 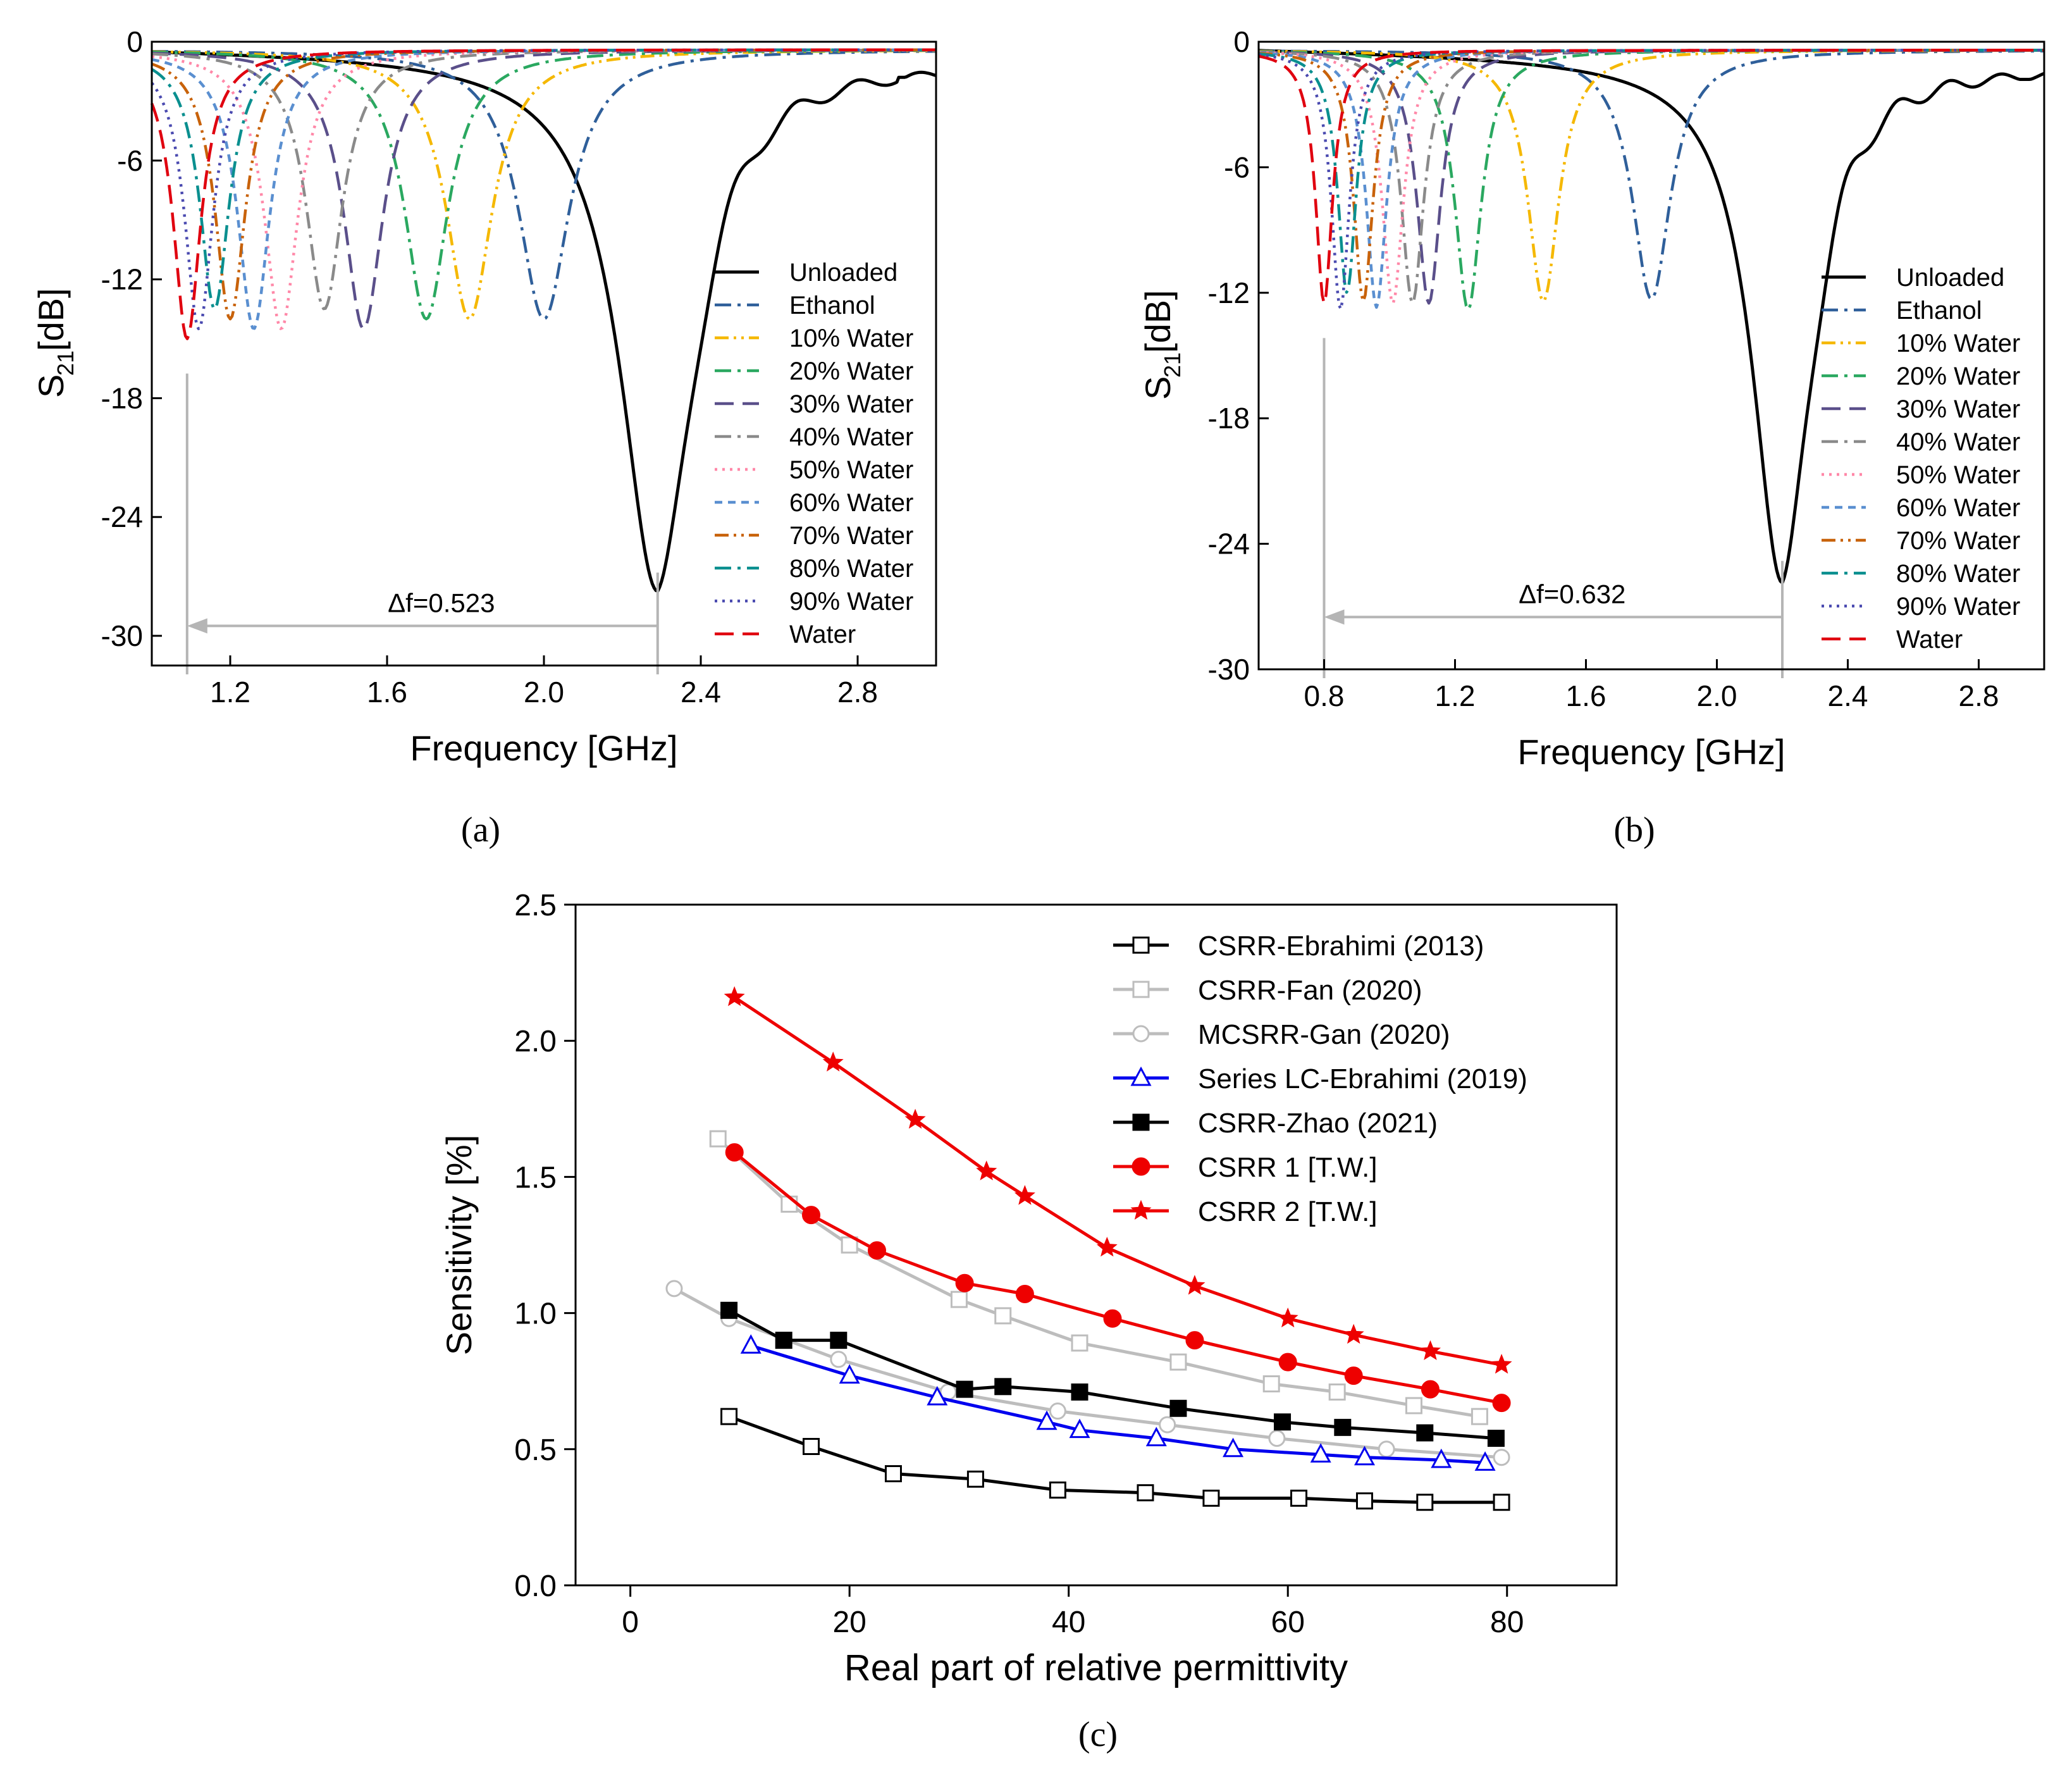 What do you see at coordinates (544, 692) in the screenshot?
I see `x-tick-label: 2.0` at bounding box center [544, 692].